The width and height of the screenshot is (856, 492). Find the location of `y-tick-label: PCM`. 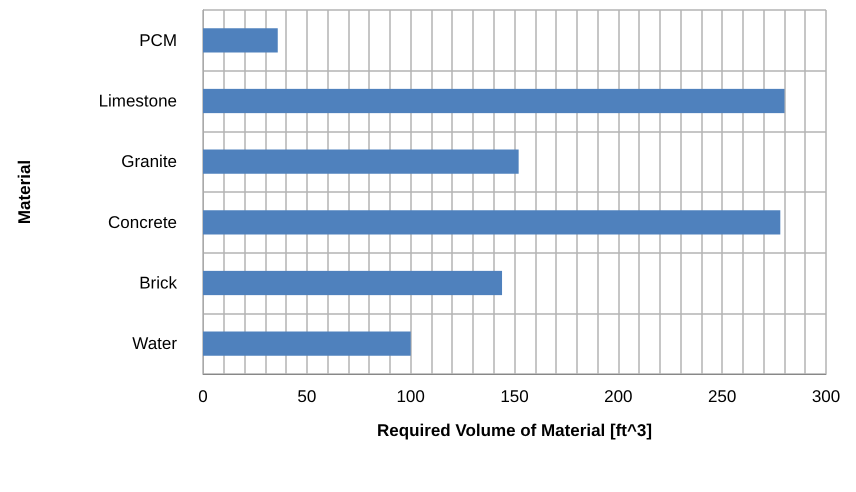

y-tick-label: PCM is located at coordinates (158, 40).